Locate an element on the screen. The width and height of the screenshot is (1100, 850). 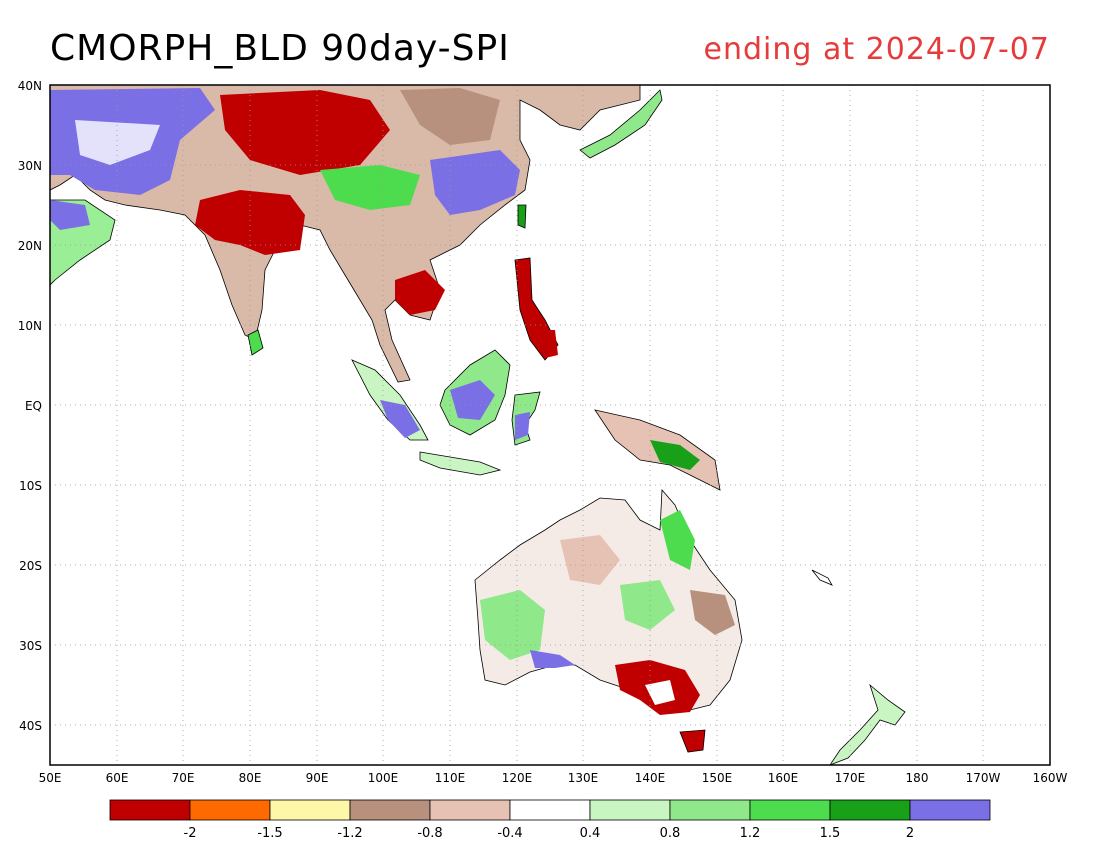
colorbar-label: -1.2 is located at coordinates (349, 833).